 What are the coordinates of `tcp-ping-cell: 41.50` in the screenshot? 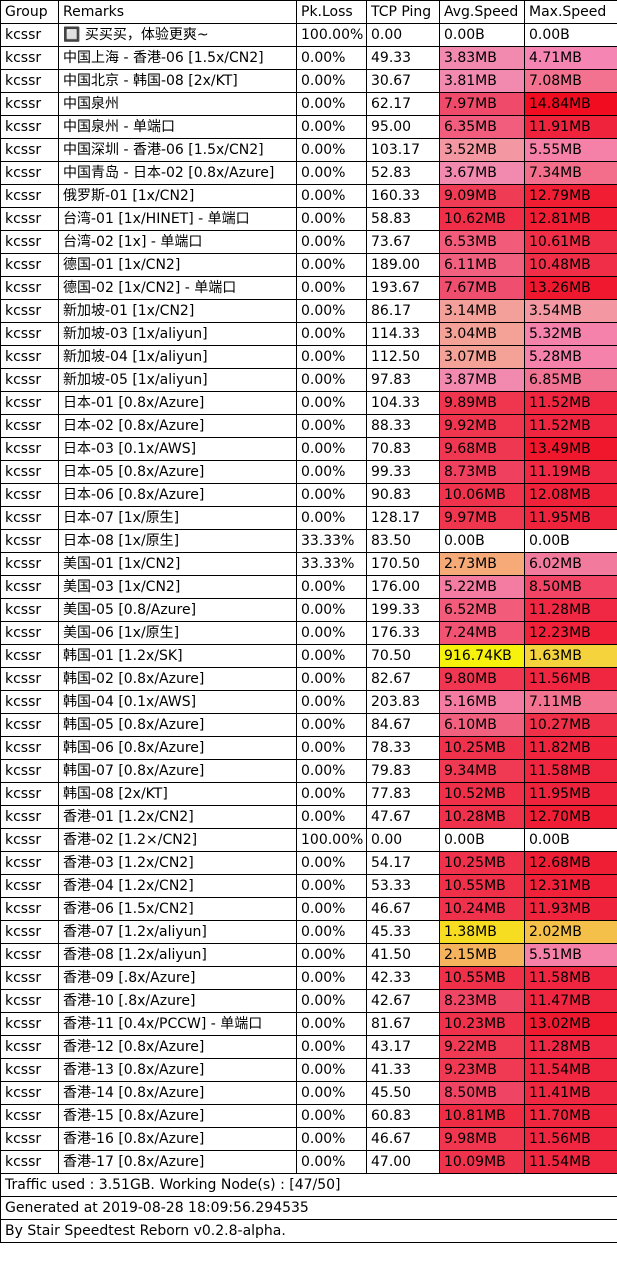 It's located at (403, 955).